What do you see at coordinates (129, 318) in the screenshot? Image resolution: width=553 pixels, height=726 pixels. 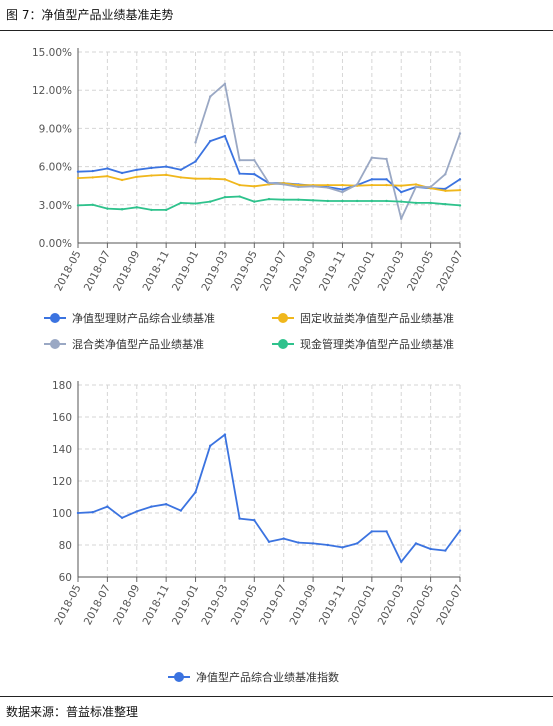 I see `legend-item: 净值型理财产品综合业绩基准` at bounding box center [129, 318].